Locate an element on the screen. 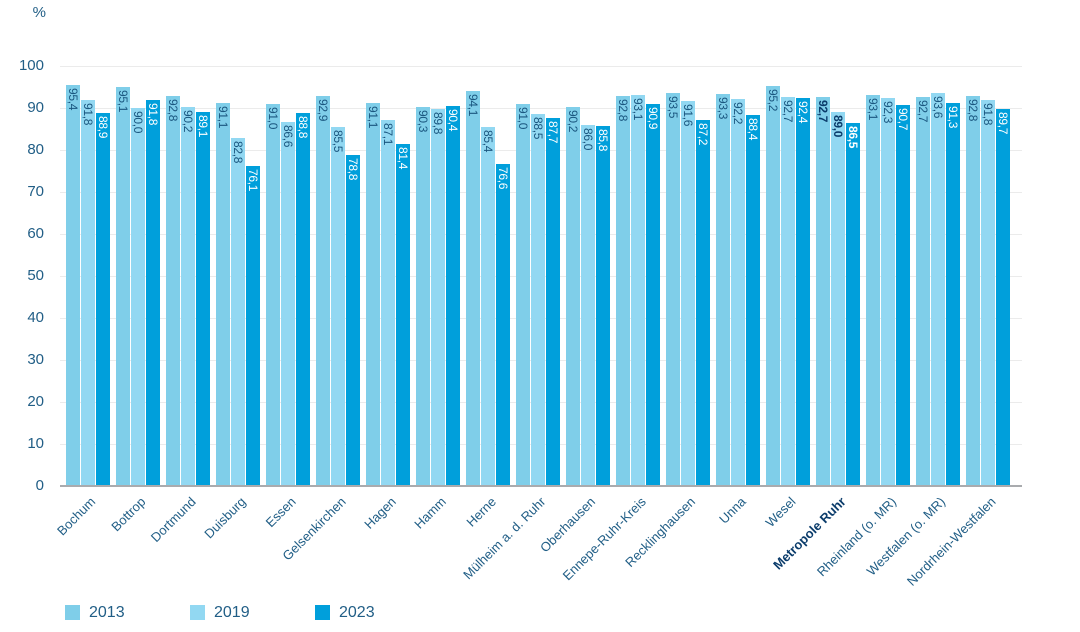 The width and height of the screenshot is (1080, 632). bar-value-label: 93,3 is located at coordinates (723, 108).